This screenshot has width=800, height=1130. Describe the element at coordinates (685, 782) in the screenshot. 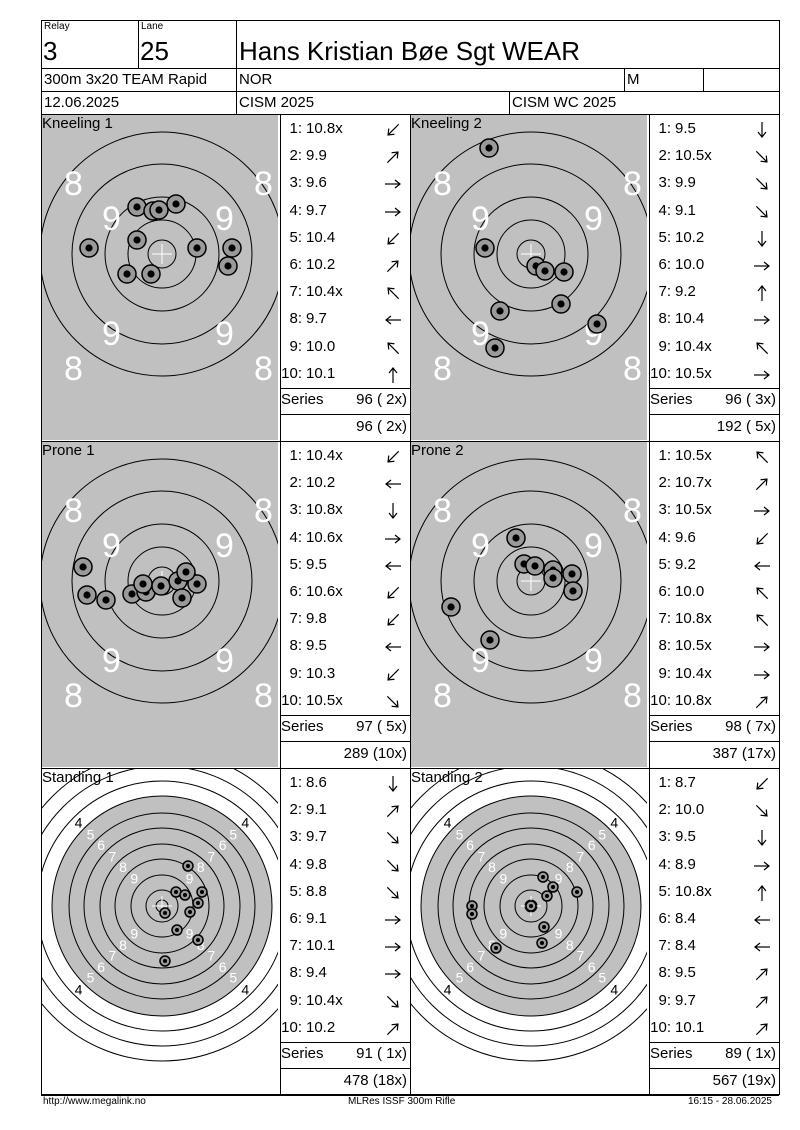

I see `shot-value: 8.7` at that location.